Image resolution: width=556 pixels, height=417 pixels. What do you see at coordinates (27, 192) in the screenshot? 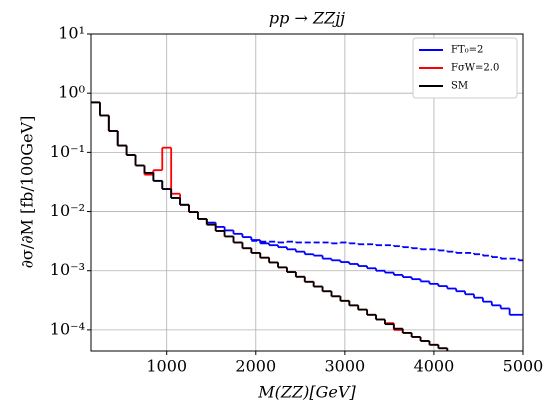
I see `y-axis-label: ∂σ/∂M [fb/100GeV]` at bounding box center [27, 192].